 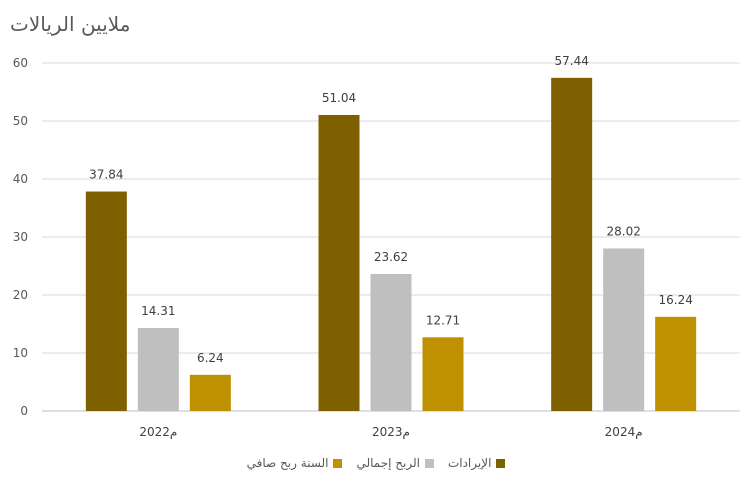 I want to click on data-label: 51.04, so click(x=339, y=98).